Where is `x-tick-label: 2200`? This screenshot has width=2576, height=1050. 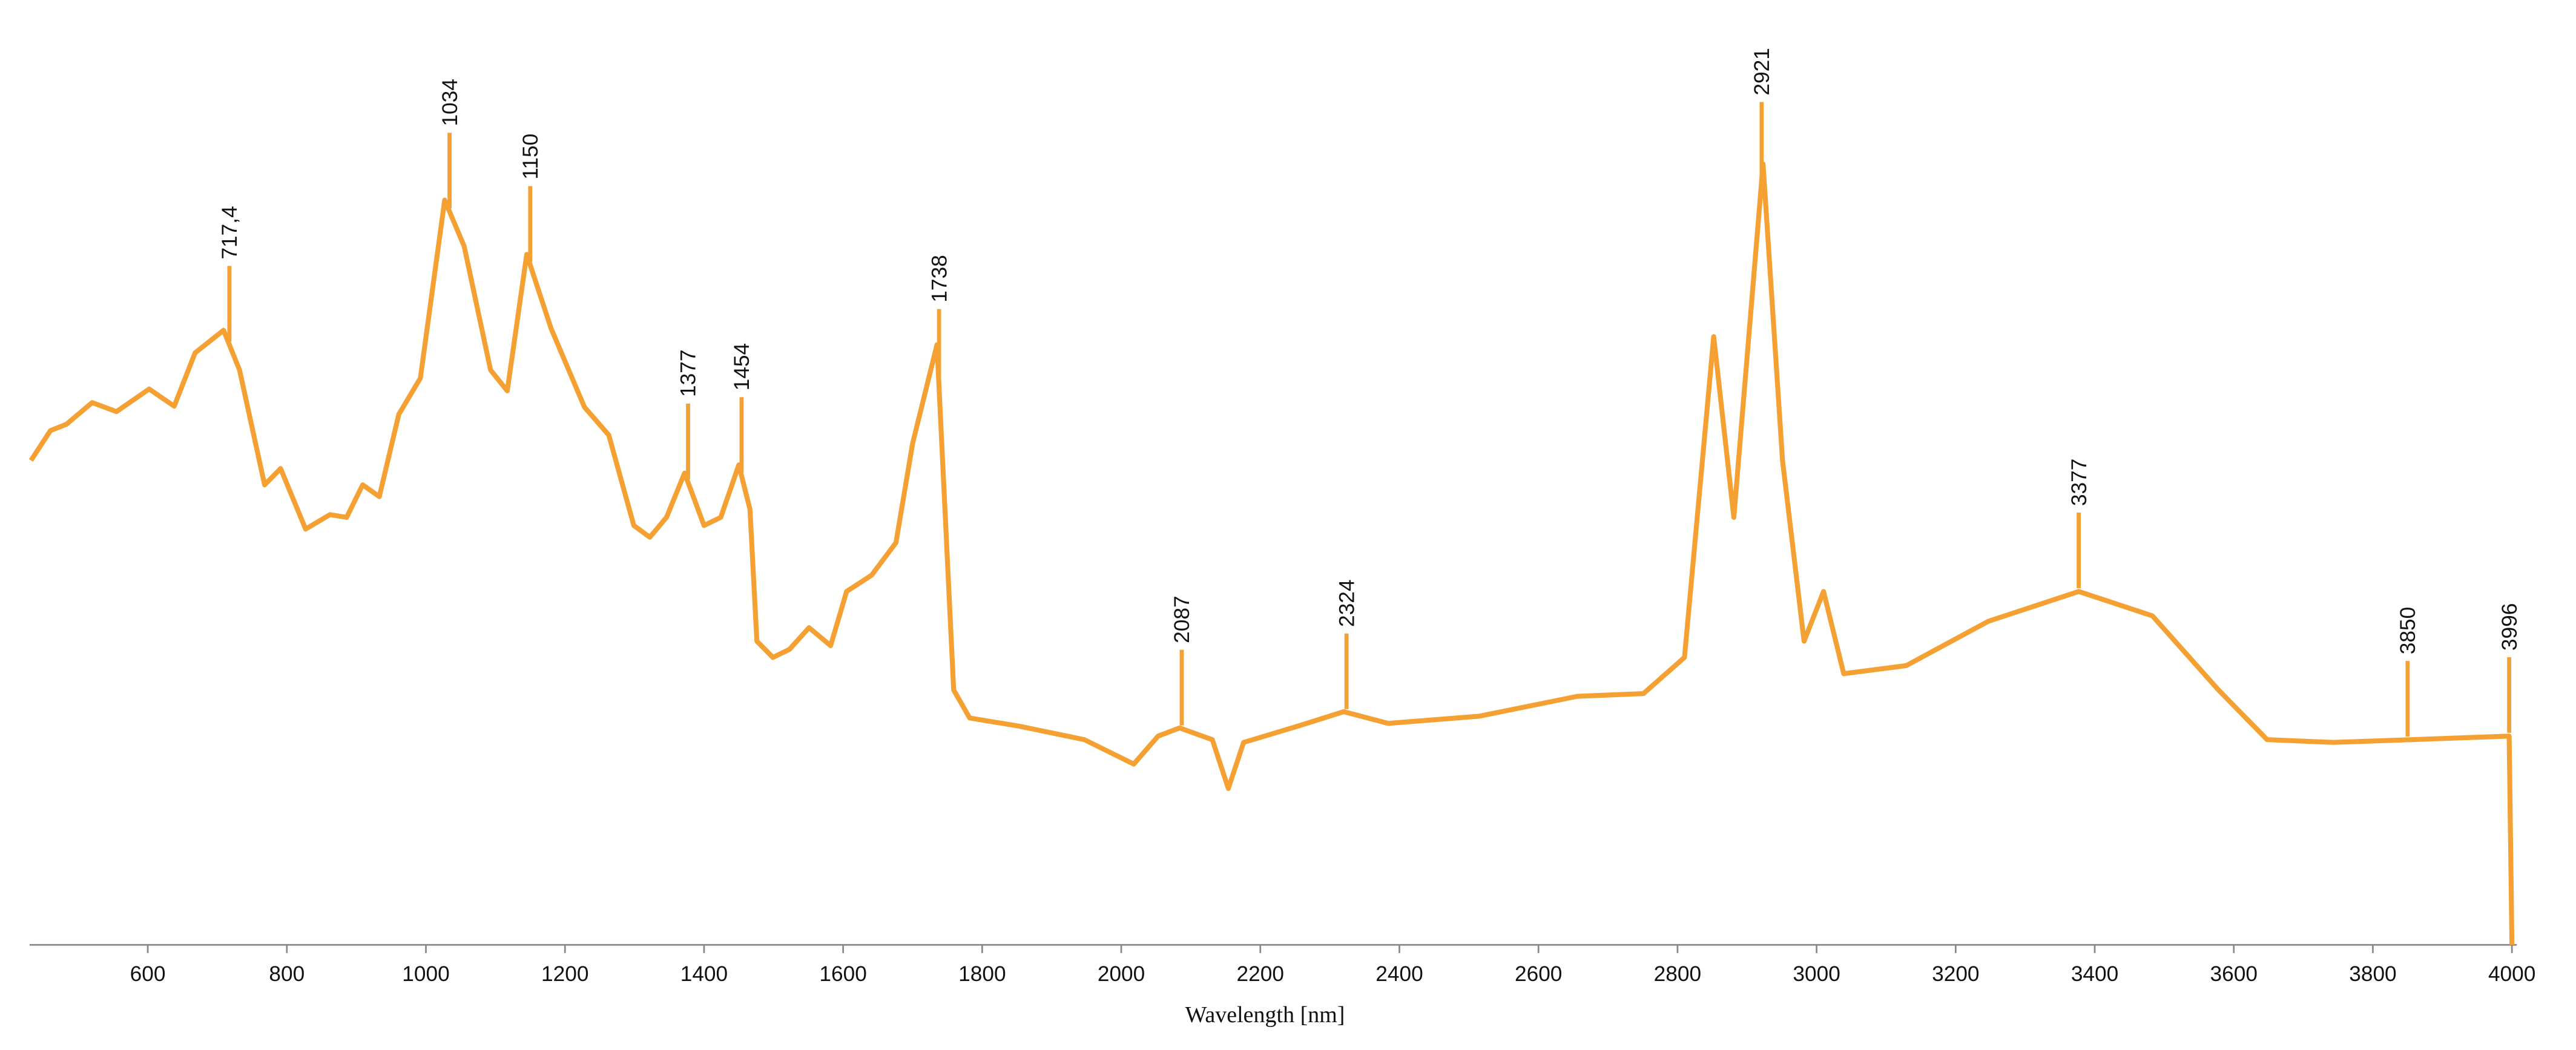 x-tick-label: 2200 is located at coordinates (1260, 974).